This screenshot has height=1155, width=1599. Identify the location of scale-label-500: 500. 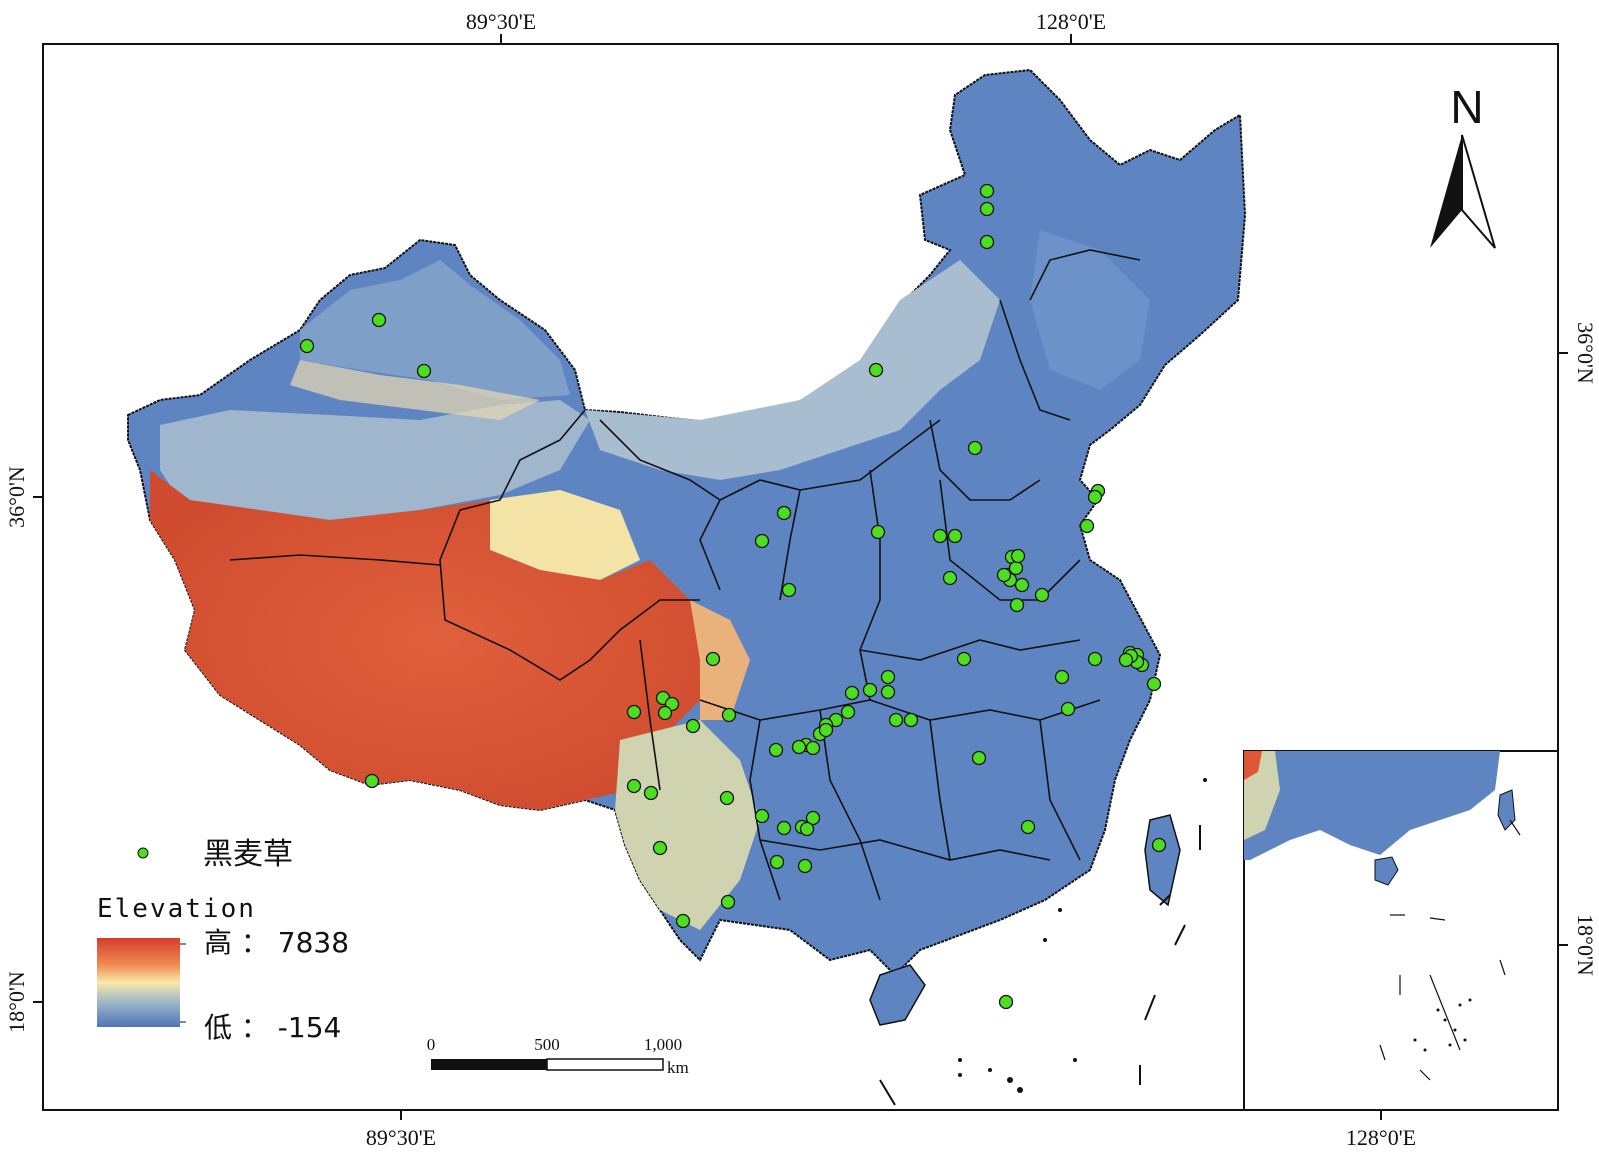
(547, 1044).